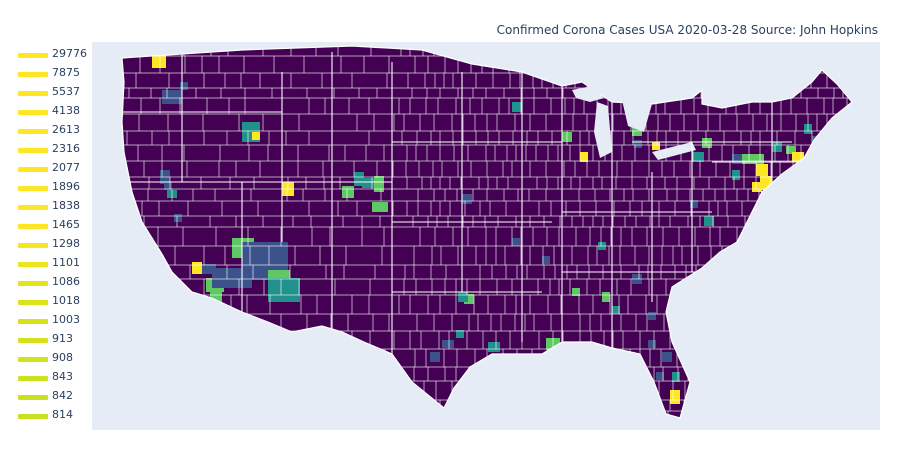 The image size is (900, 450). What do you see at coordinates (54, 188) in the screenshot?
I see `legend-item: 1896` at bounding box center [54, 188].